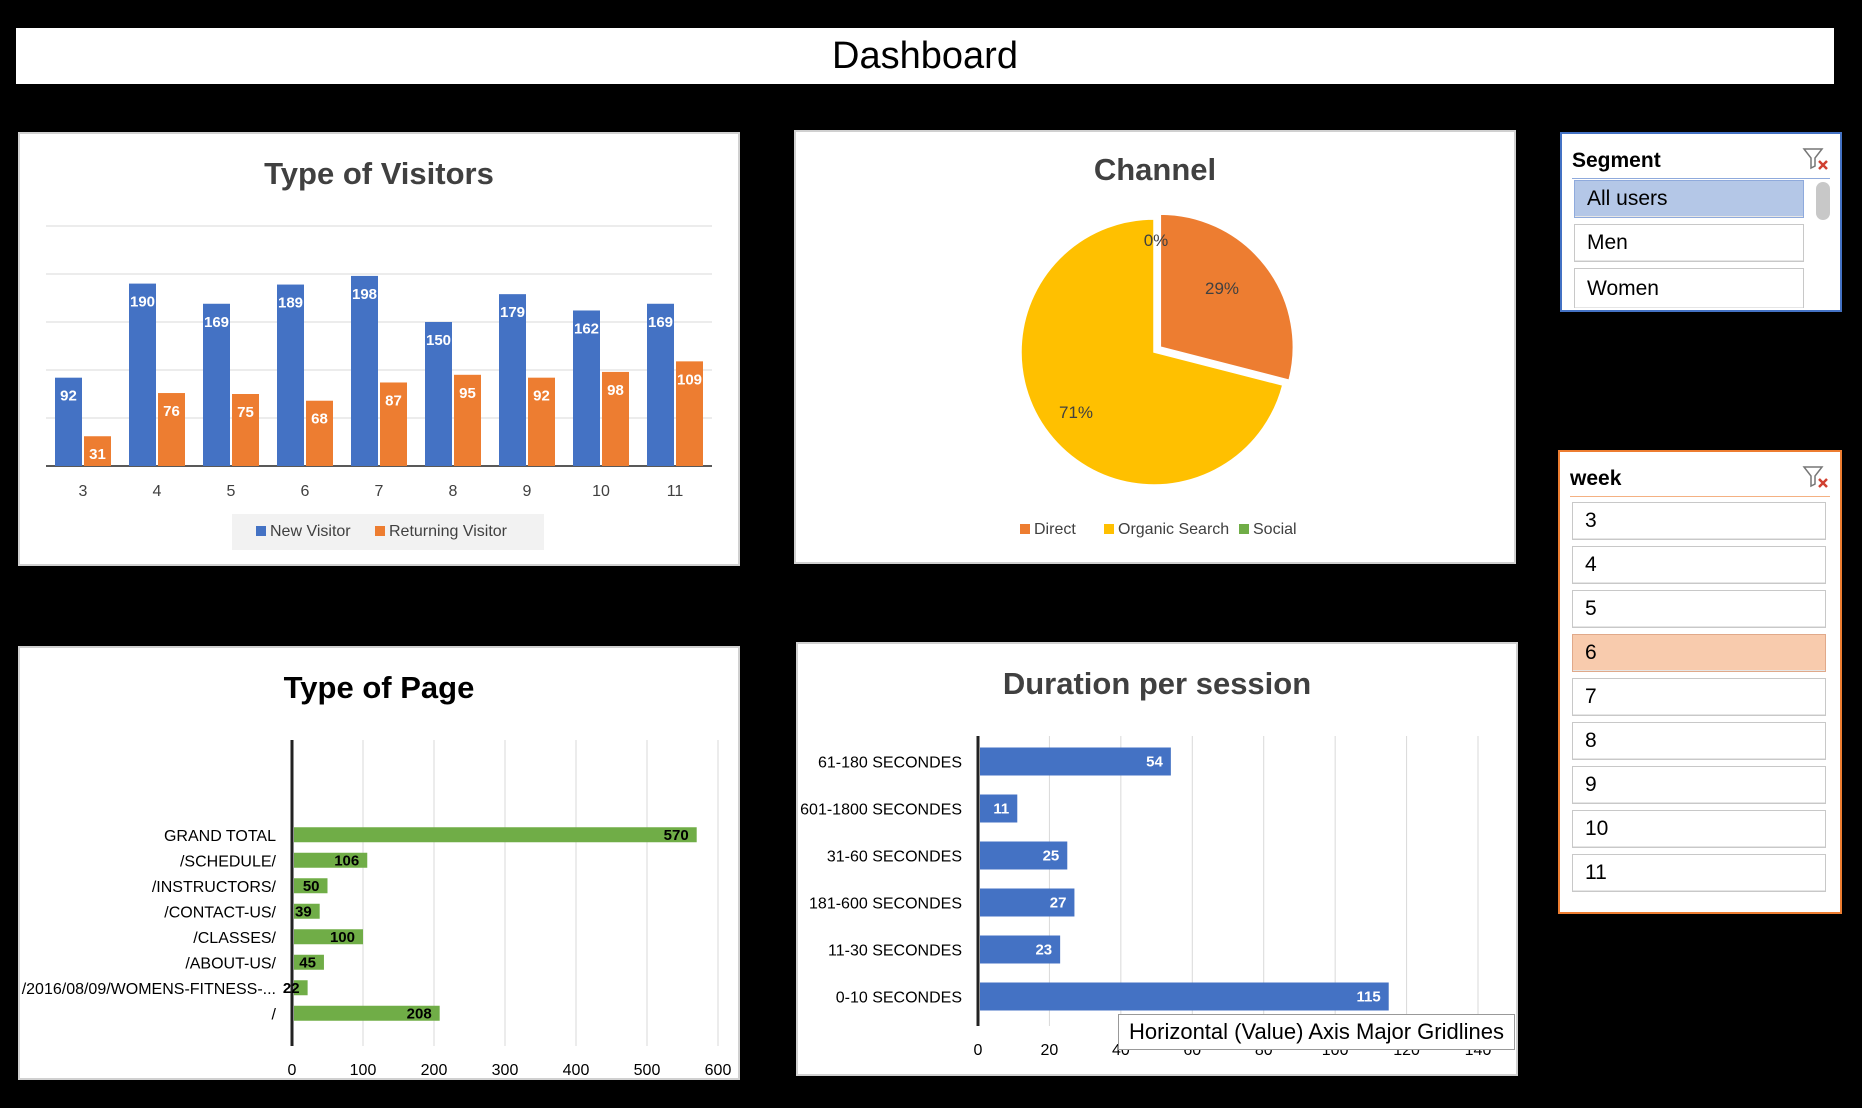 The image size is (1862, 1108). I want to click on week-item-7: 7, so click(1699, 697).